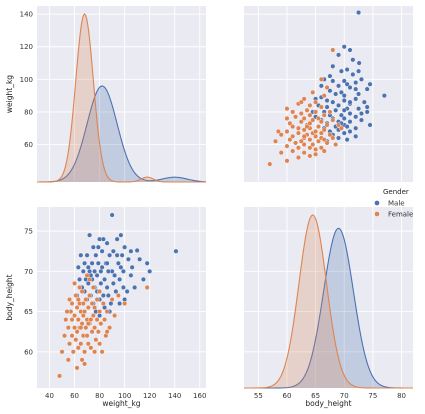 This screenshot has width=425, height=414. What do you see at coordinates (49, 396) in the screenshot?
I see `x-tick-weight-kg: 40` at bounding box center [49, 396].